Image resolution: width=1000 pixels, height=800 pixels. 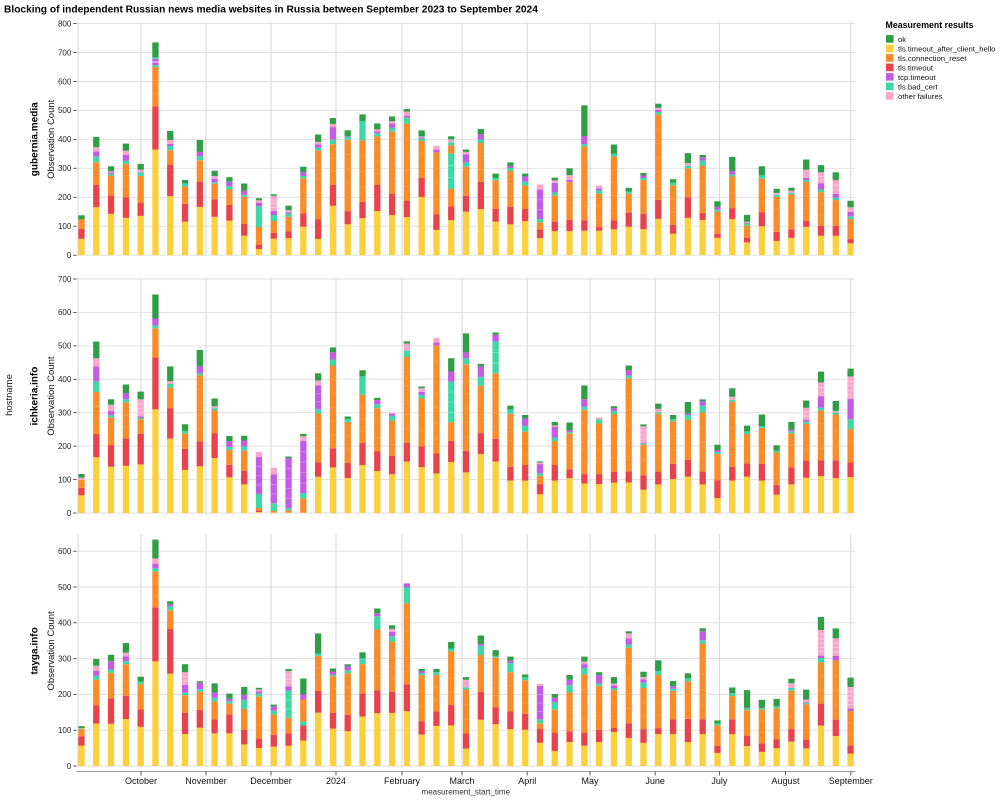 I want to click on svg-text: February, so click(x=402, y=781).